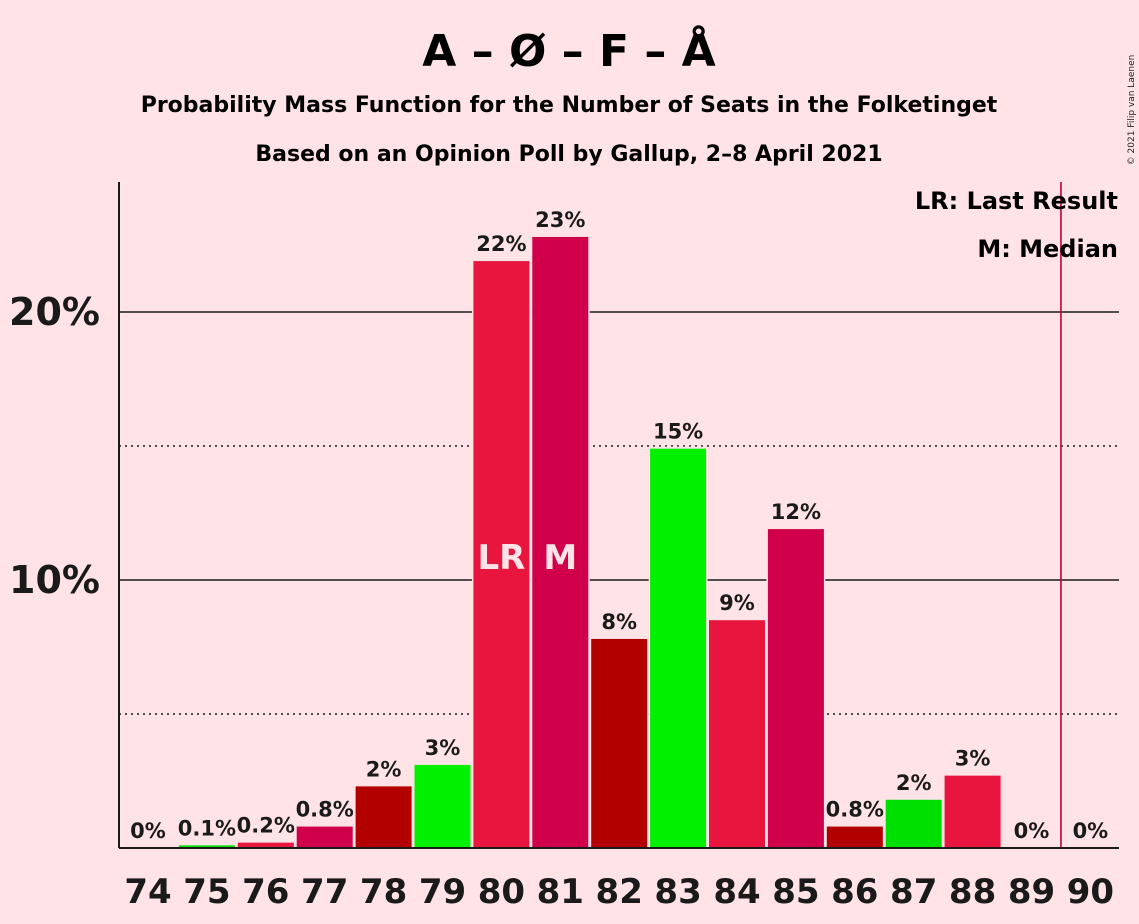 Image resolution: width=1139 pixels, height=924 pixels. I want to click on x-tick-label-75: 75, so click(206, 892).